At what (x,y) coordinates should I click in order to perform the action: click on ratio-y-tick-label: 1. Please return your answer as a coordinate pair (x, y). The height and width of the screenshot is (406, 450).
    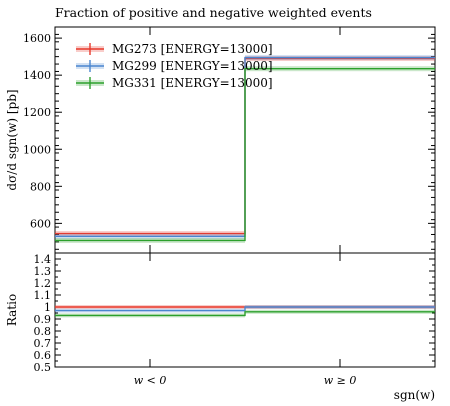
    Looking at the image, I should click on (47, 307).